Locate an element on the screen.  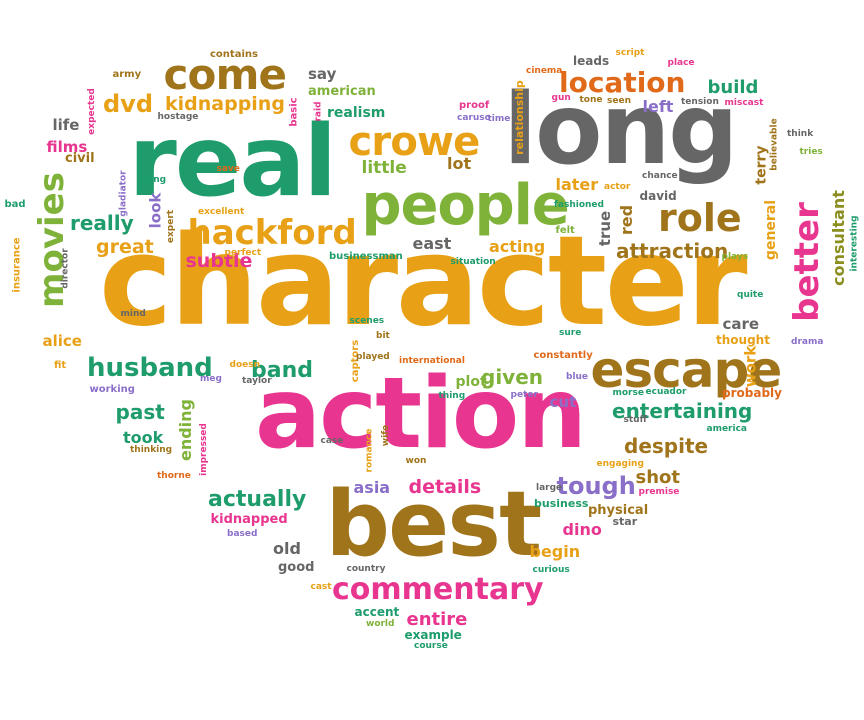
word: believable is located at coordinates (774, 144).